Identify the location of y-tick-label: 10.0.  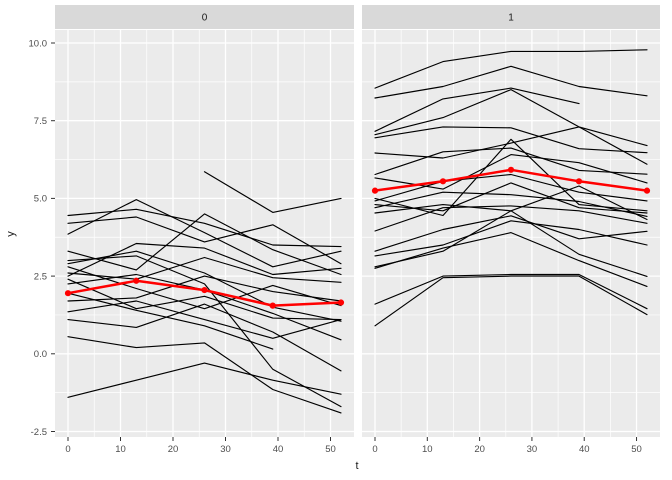
(38, 43).